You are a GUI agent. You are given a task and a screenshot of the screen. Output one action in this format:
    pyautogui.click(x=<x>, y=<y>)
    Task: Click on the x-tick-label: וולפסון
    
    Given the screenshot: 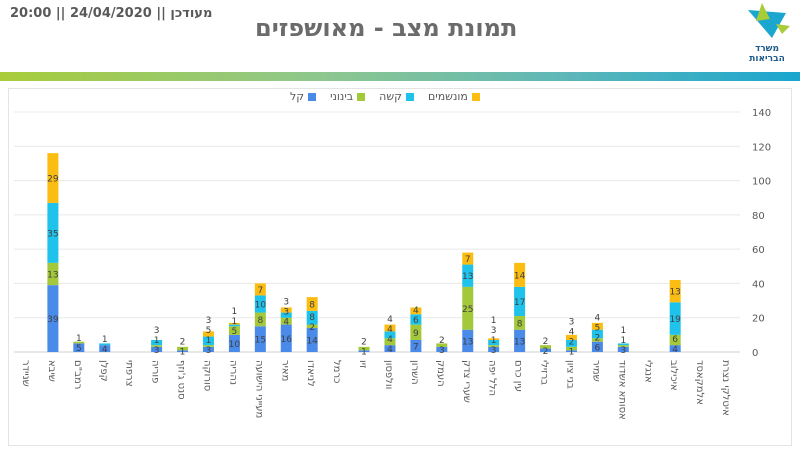 What is the action you would take?
    pyautogui.click(x=388, y=374)
    